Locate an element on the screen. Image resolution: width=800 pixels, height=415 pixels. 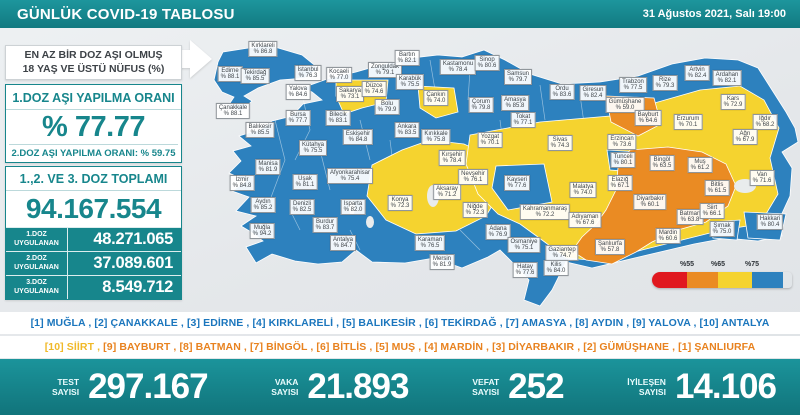
stat-label: VAKA SAYISI is located at coordinates (285, 386).